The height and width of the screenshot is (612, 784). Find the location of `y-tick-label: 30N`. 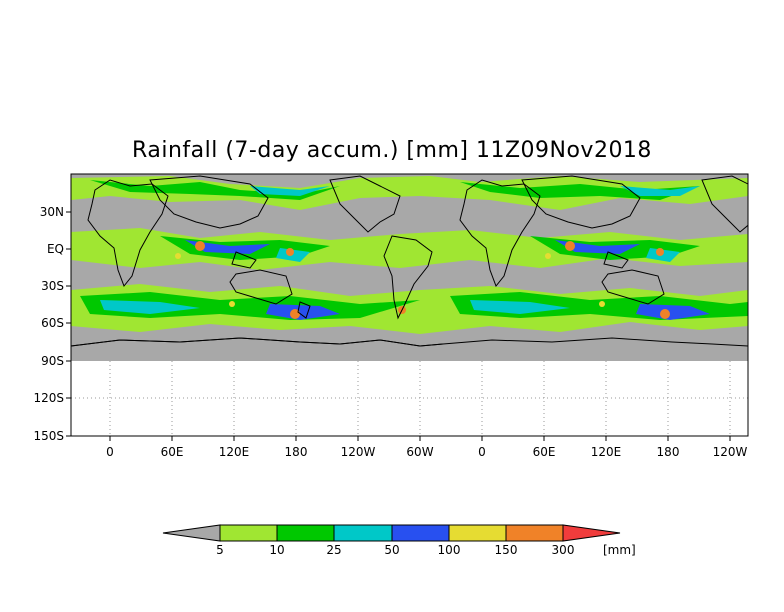

y-tick-label: 30N is located at coordinates (52, 212).